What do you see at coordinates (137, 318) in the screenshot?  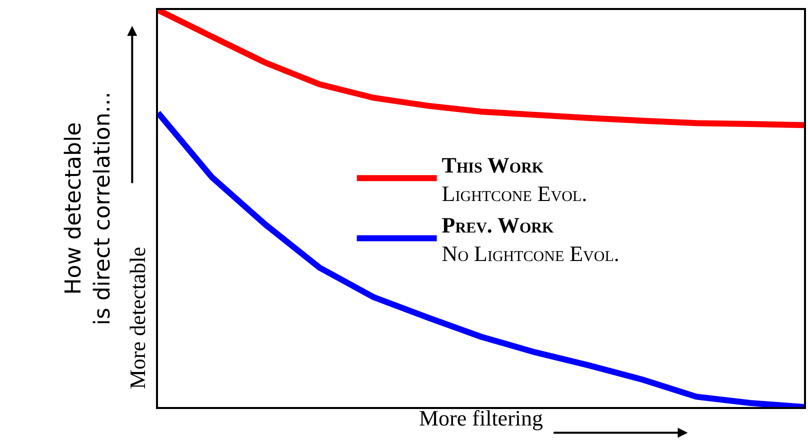 I see `text: More detectable` at bounding box center [137, 318].